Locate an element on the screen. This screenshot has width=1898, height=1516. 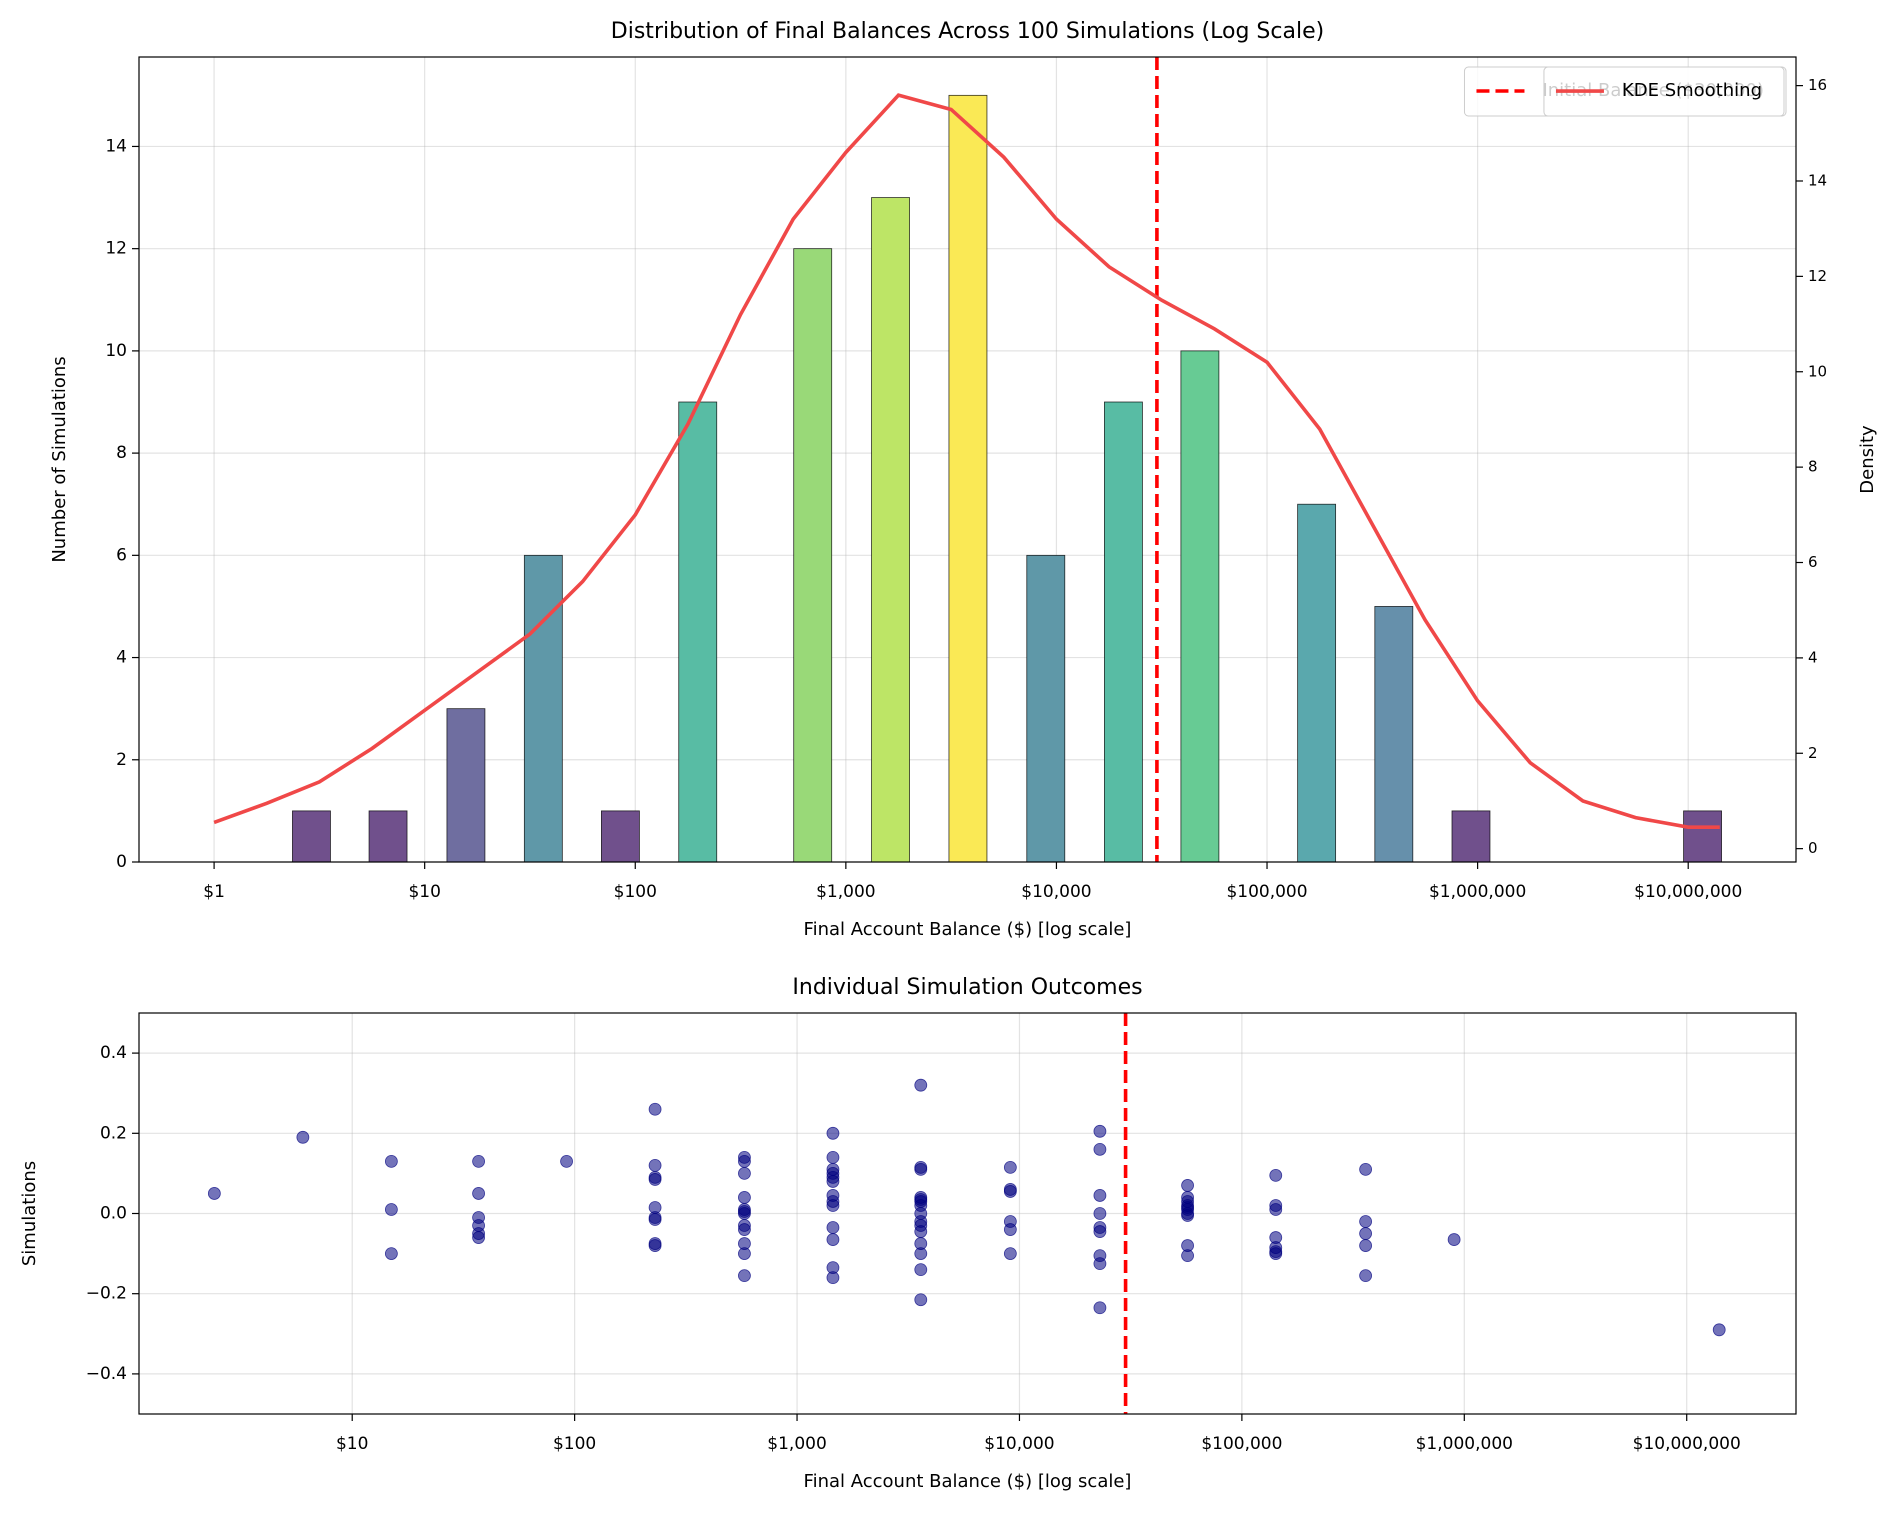
chart-title: Individual Simulation Outcomes is located at coordinates (967, 987).